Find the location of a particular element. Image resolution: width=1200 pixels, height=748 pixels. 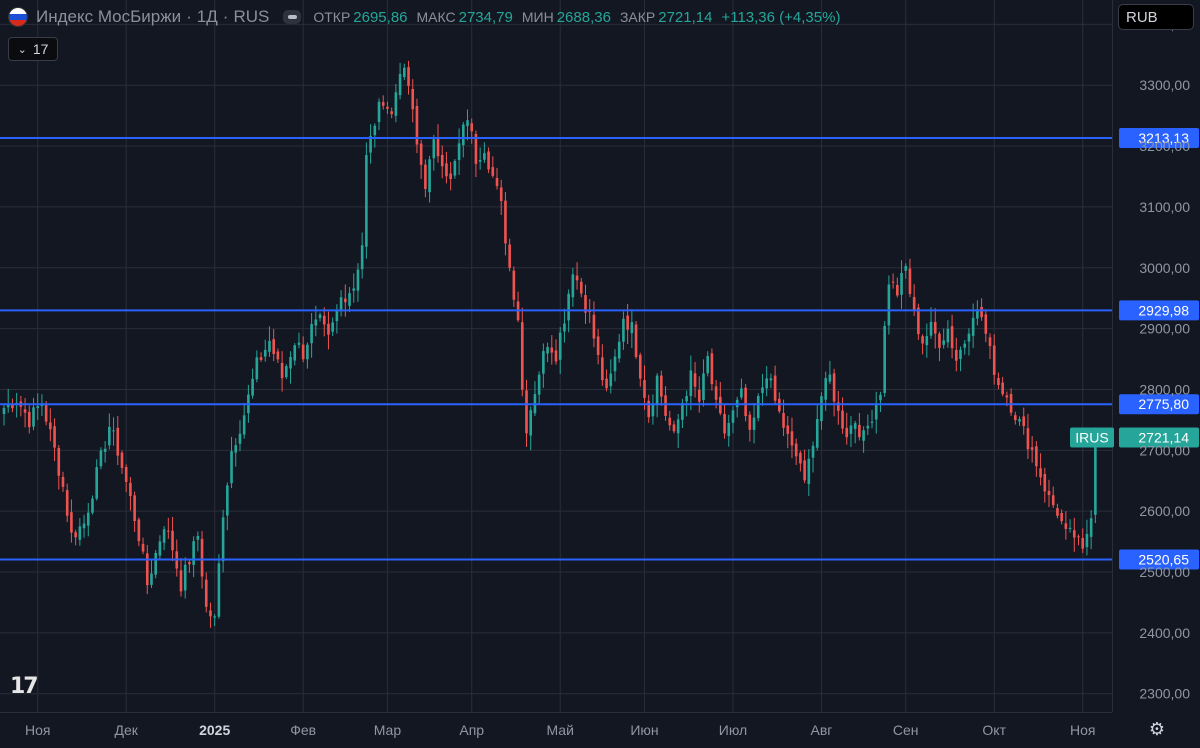

x-tick-label: Окт is located at coordinates (994, 730).